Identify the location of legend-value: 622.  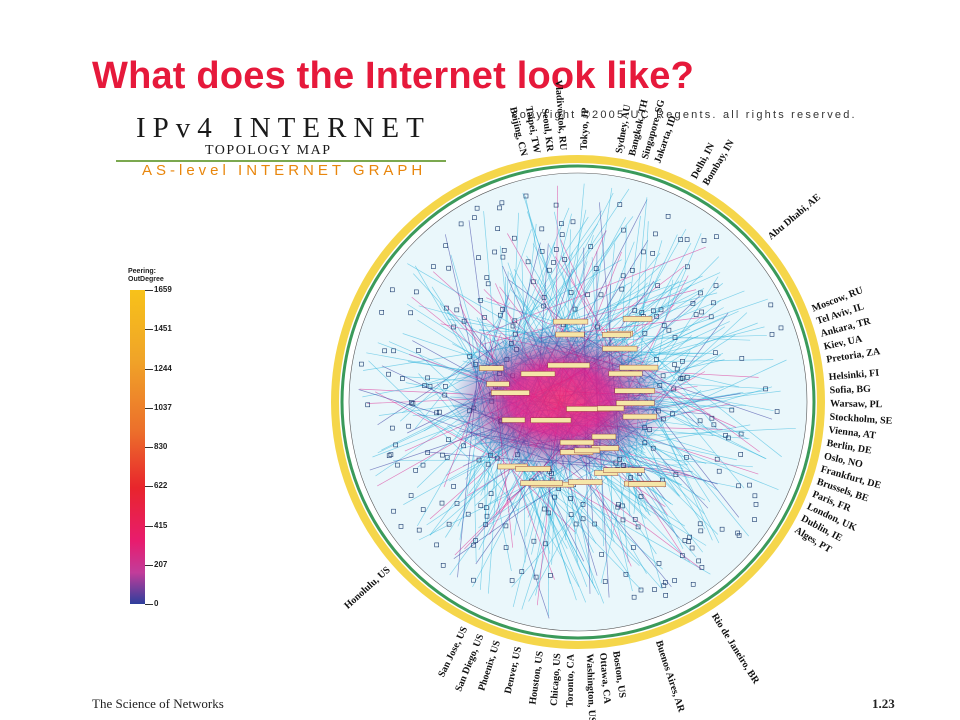
(161, 486).